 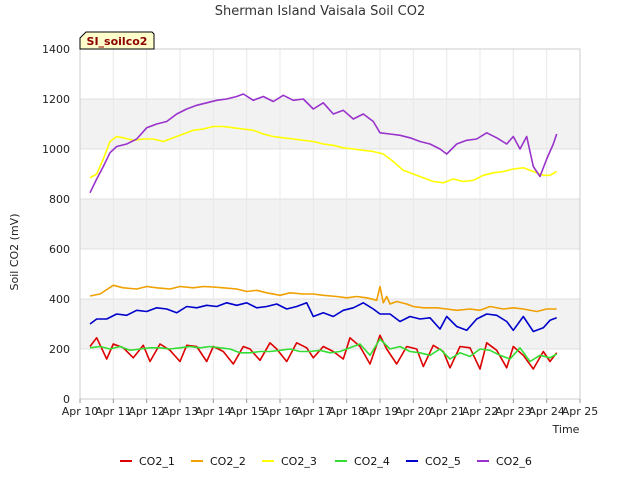 What do you see at coordinates (566, 429) in the screenshot?
I see `x-axis-label: Time` at bounding box center [566, 429].